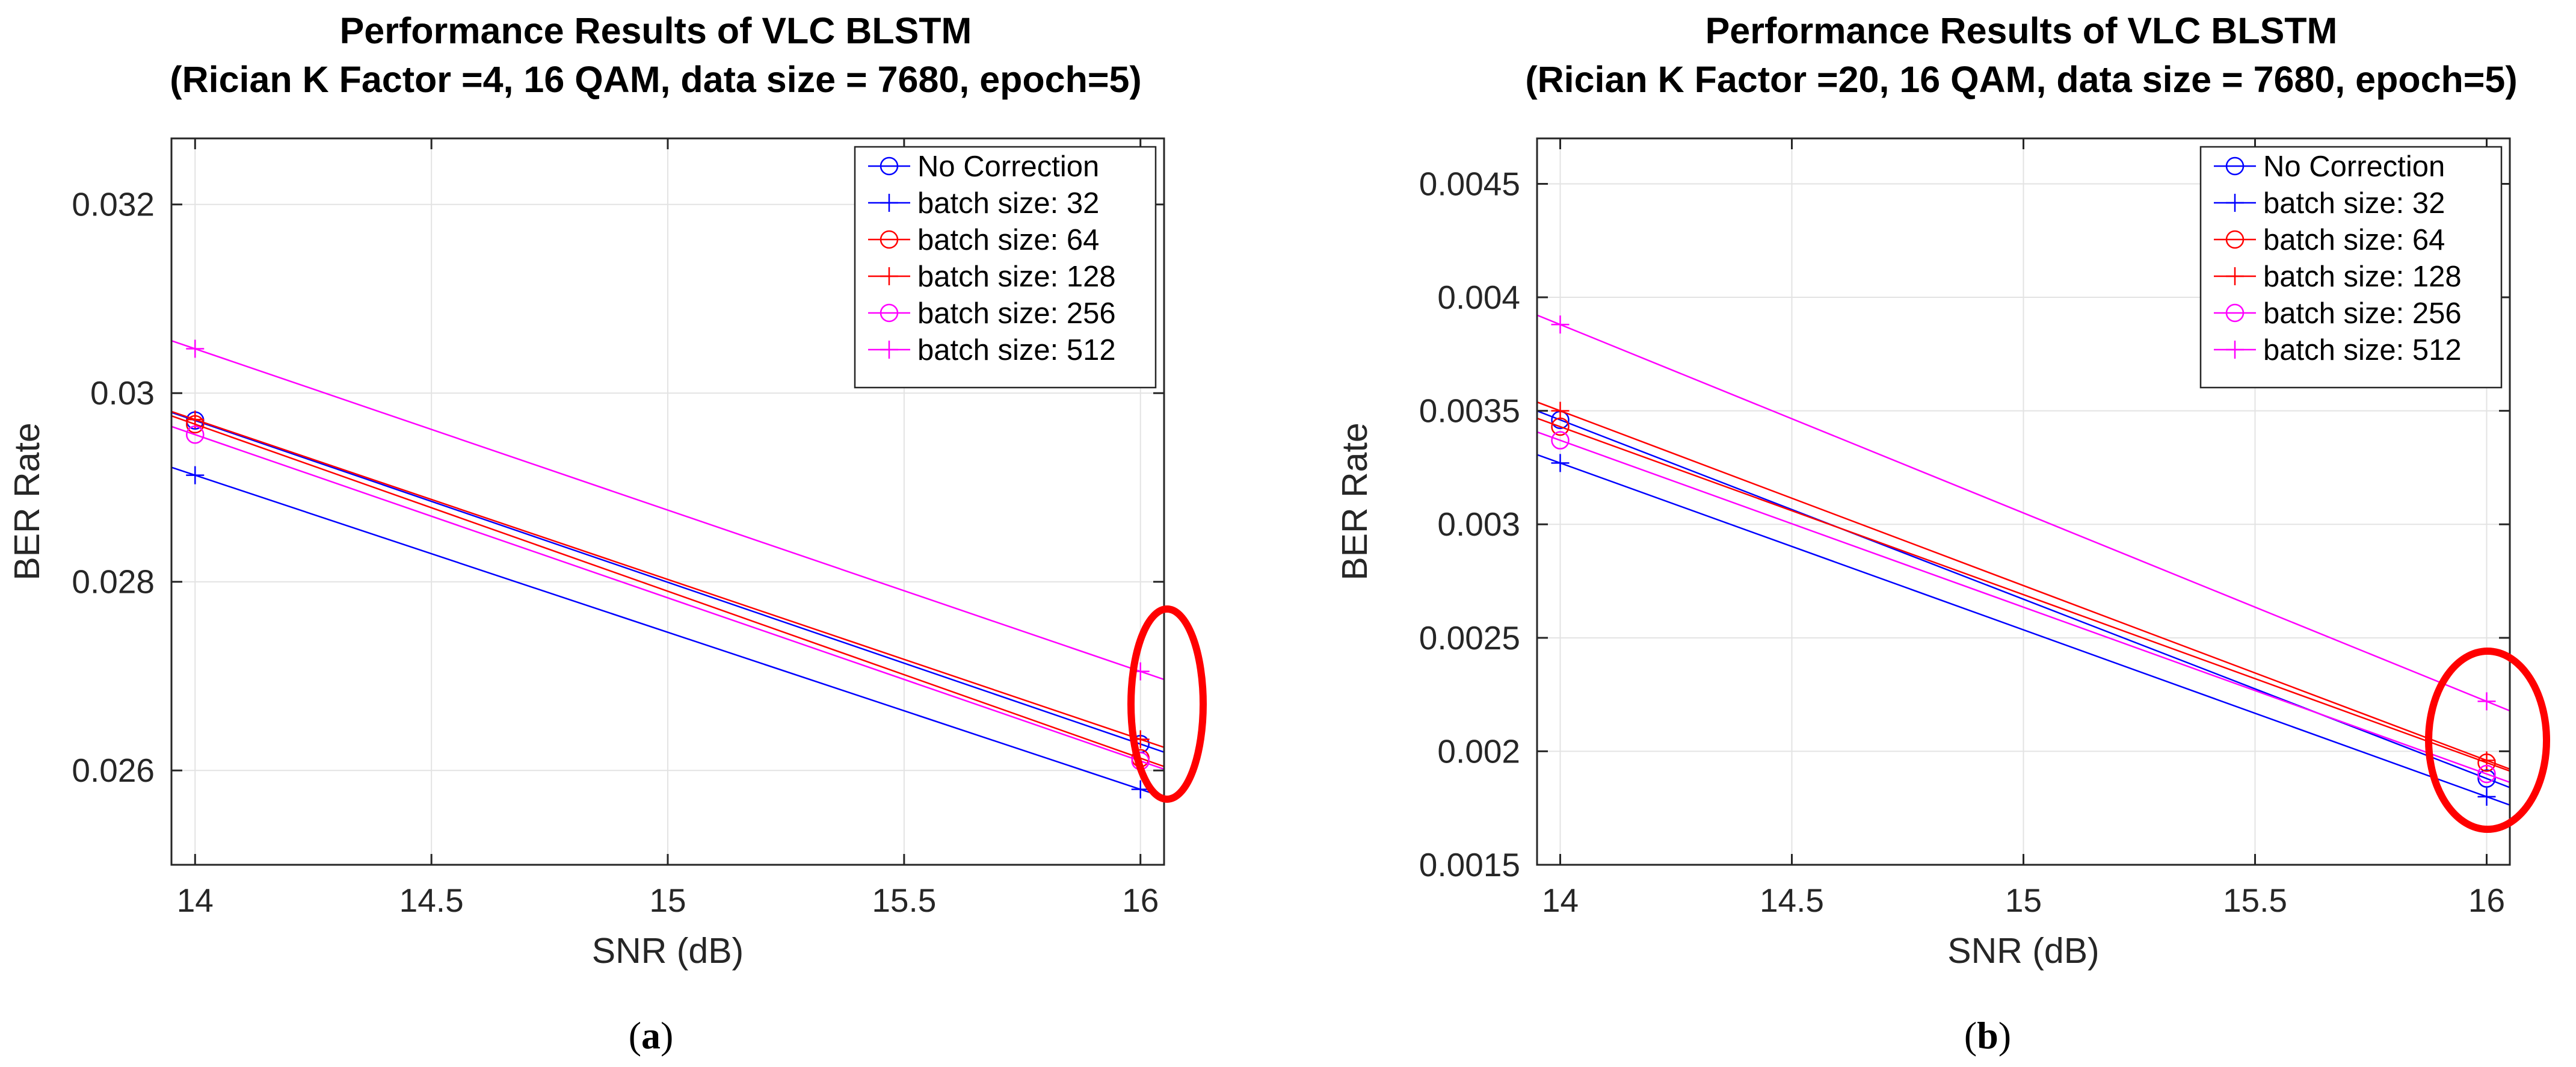 The width and height of the screenshot is (2576, 1067). Describe the element at coordinates (113, 770) in the screenshot. I see `y-tick-label: 0.026` at that location.